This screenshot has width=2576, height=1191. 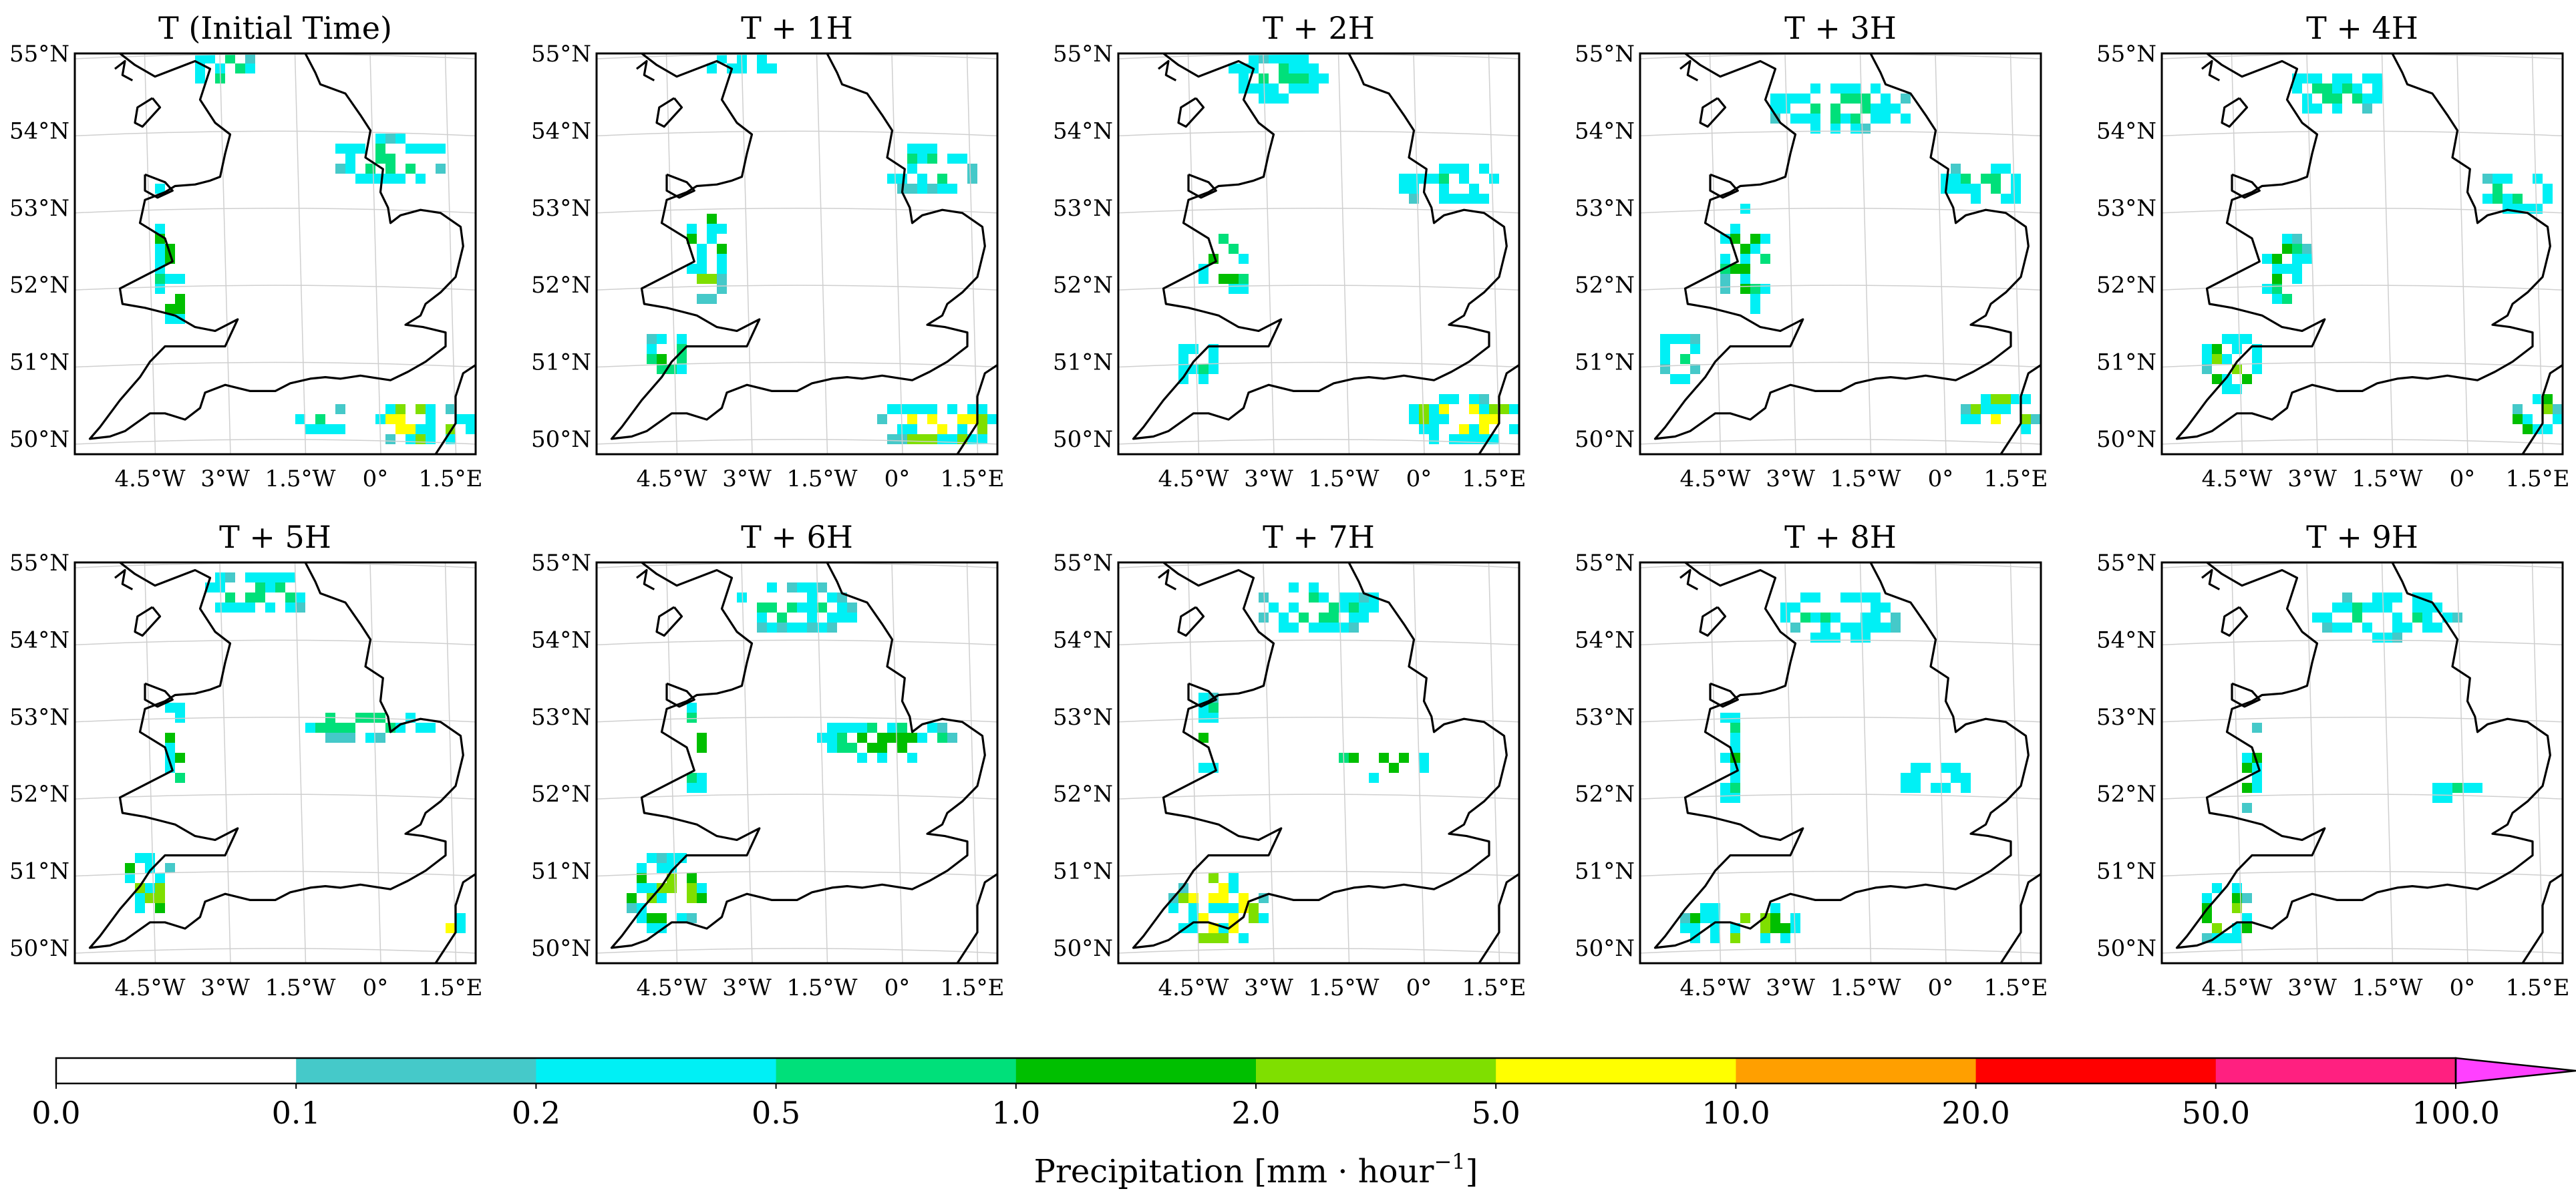 What do you see at coordinates (39, 717) in the screenshot?
I see `lat-tick-label: 53°N` at bounding box center [39, 717].